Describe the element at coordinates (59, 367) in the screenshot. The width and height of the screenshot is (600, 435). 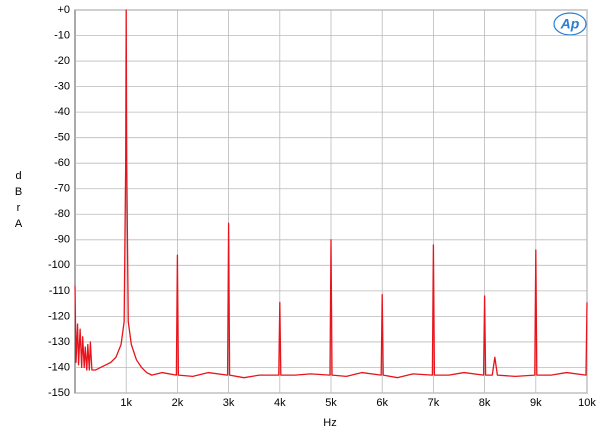
I see `y-tick-label: -140` at that location.